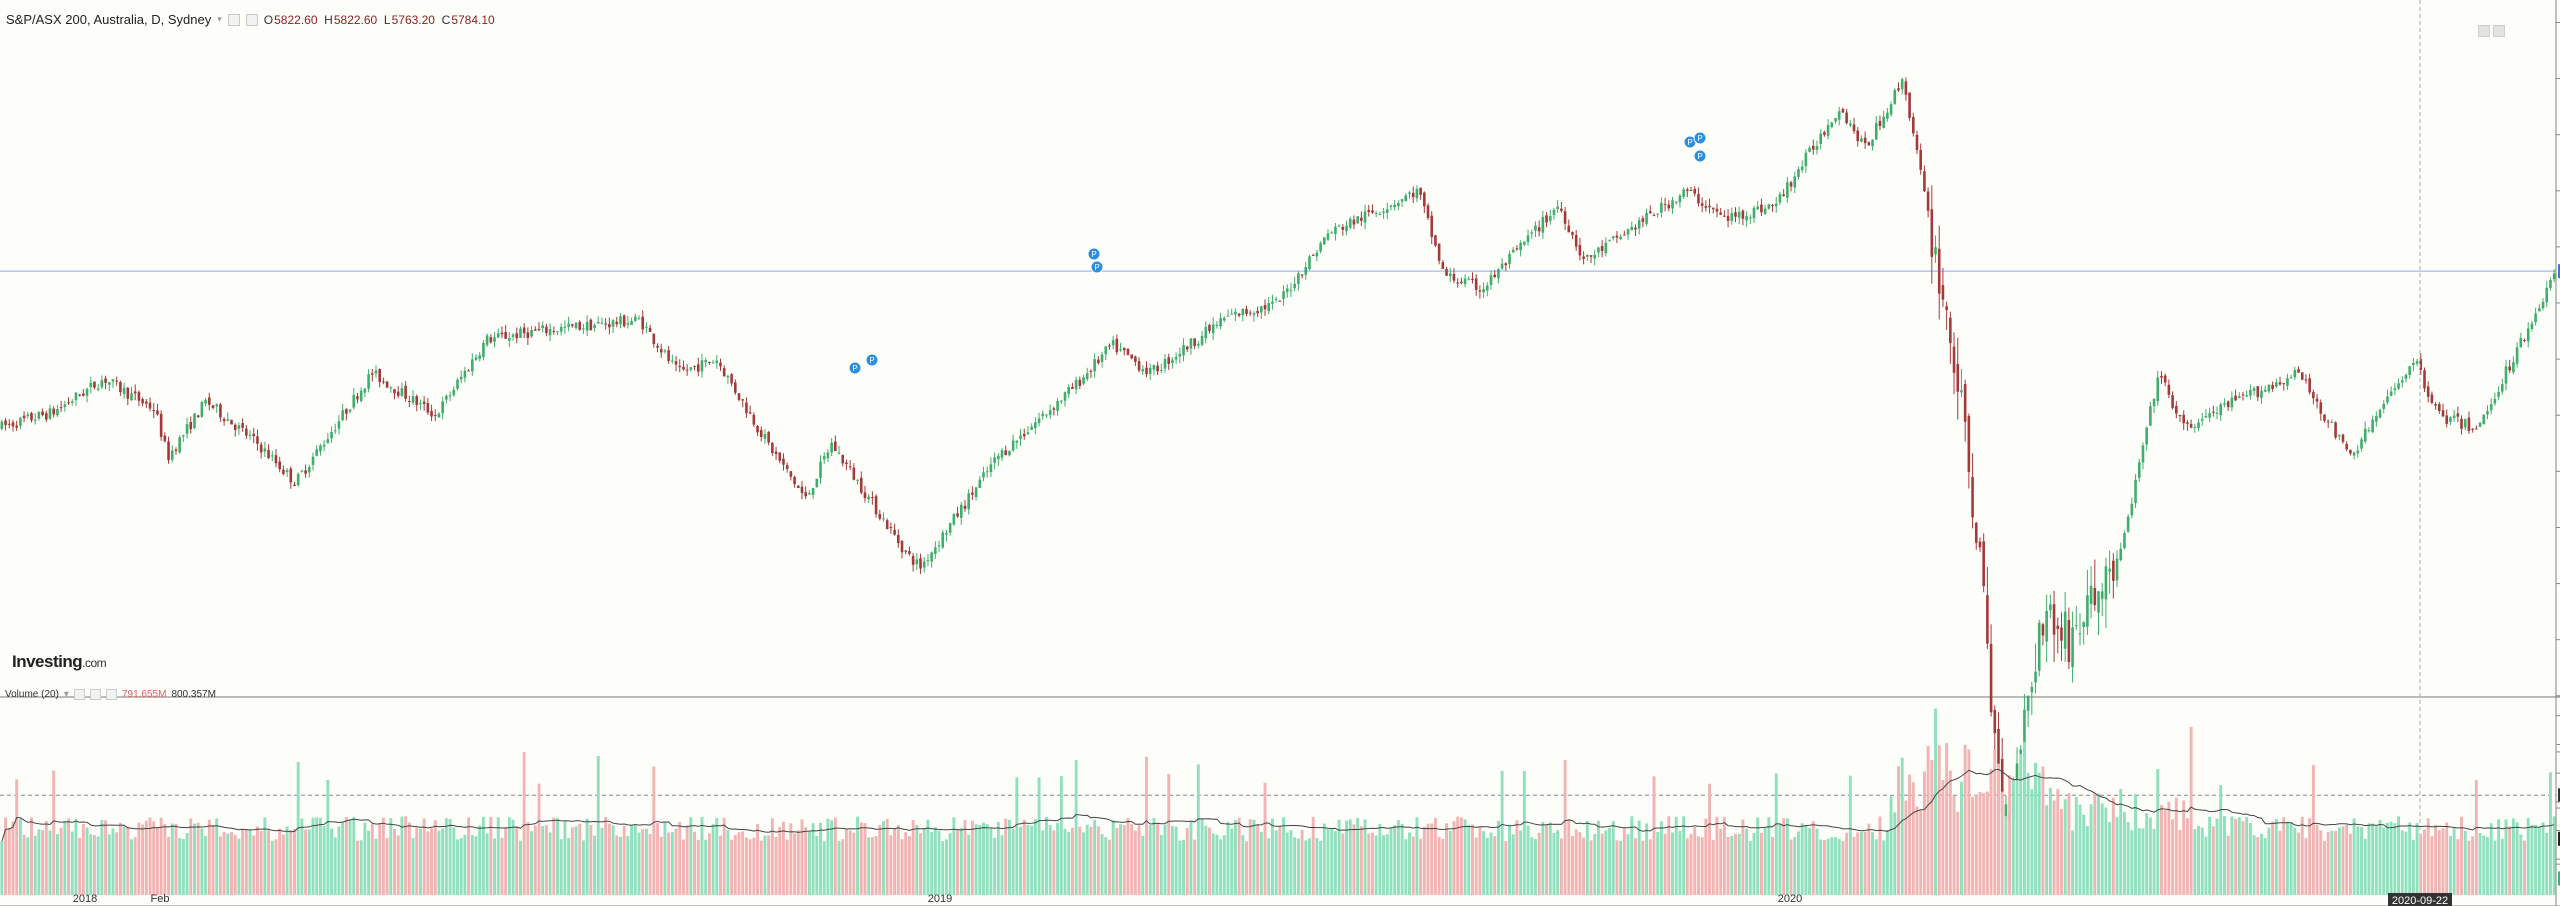  Describe the element at coordinates (2484, 31) in the screenshot. I see `minimize-icon` at that location.